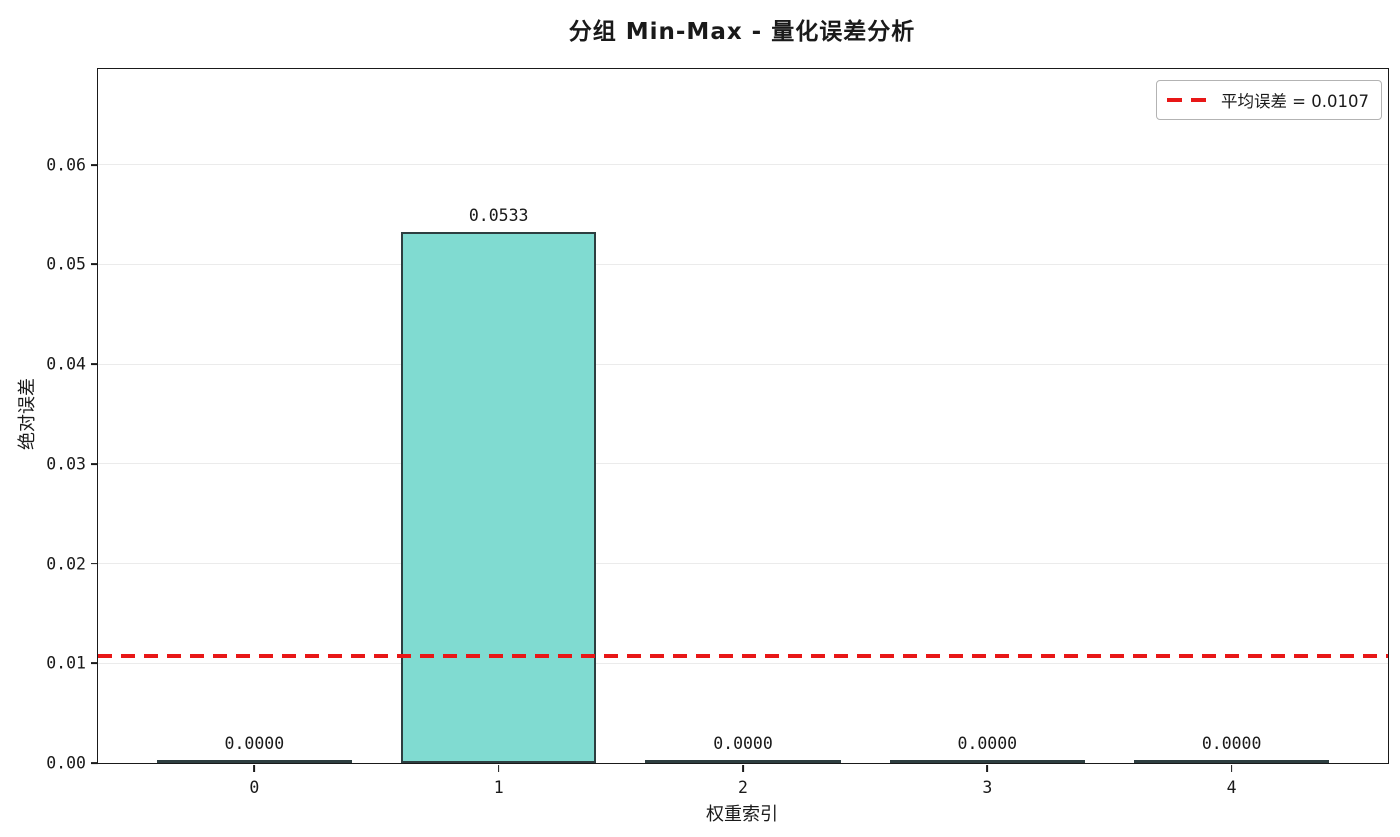 This screenshot has height=837, width=1400. I want to click on mean-error-line, so click(743, 656).